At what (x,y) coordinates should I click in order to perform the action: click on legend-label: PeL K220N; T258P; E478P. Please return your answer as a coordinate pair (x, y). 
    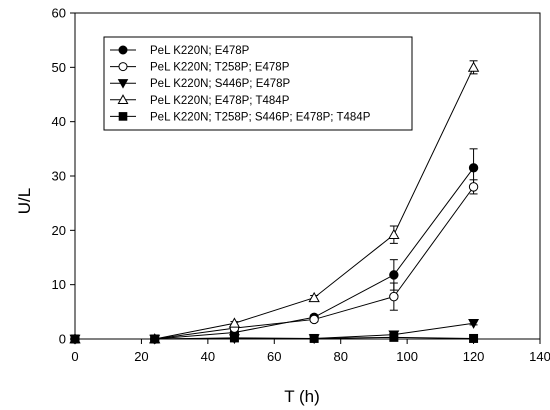
    Looking at the image, I should click on (220, 68).